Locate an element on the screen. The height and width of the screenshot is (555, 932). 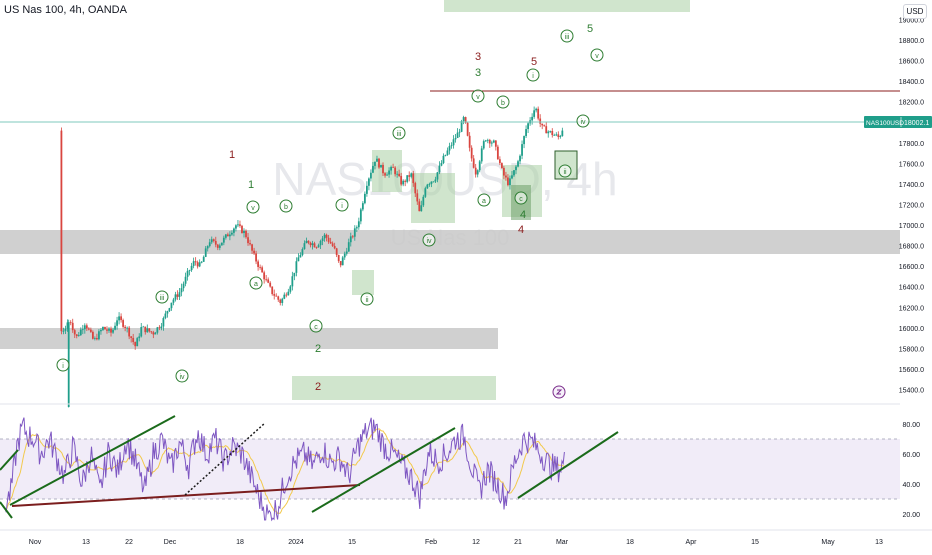
price-tick-label: 15800.0 is located at coordinates (911, 349).